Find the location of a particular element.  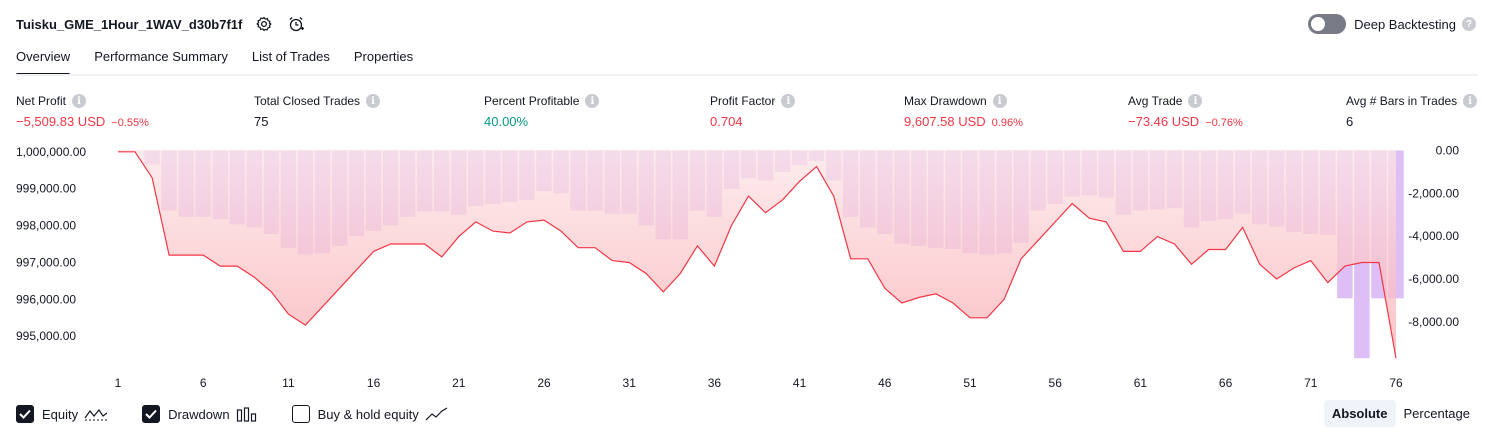

metric-net-profit: Net Profit i −5,509.83 USD −0.55% is located at coordinates (82, 111).